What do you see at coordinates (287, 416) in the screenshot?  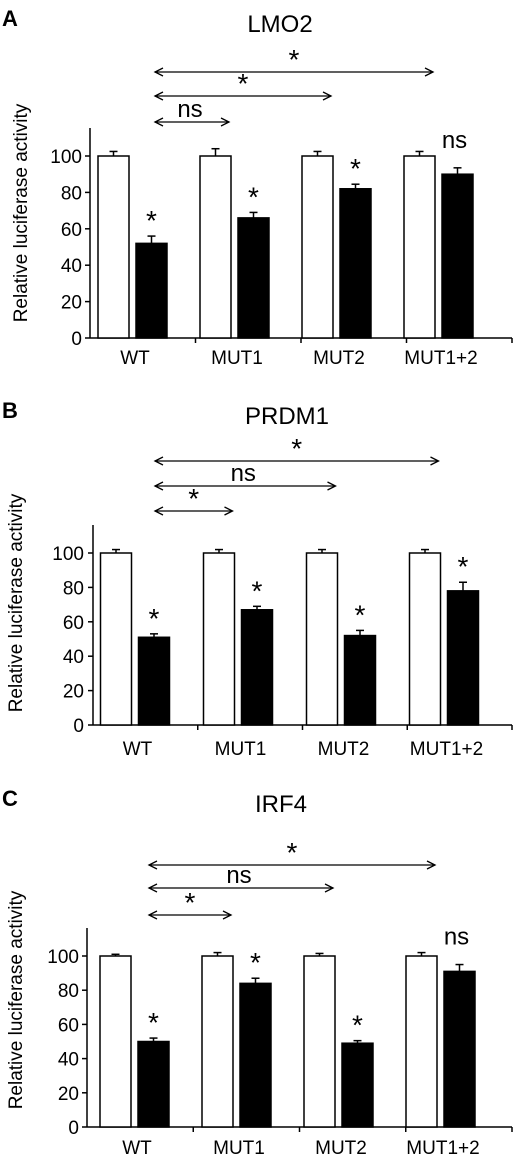 I see `chart-title: PRDM1` at bounding box center [287, 416].